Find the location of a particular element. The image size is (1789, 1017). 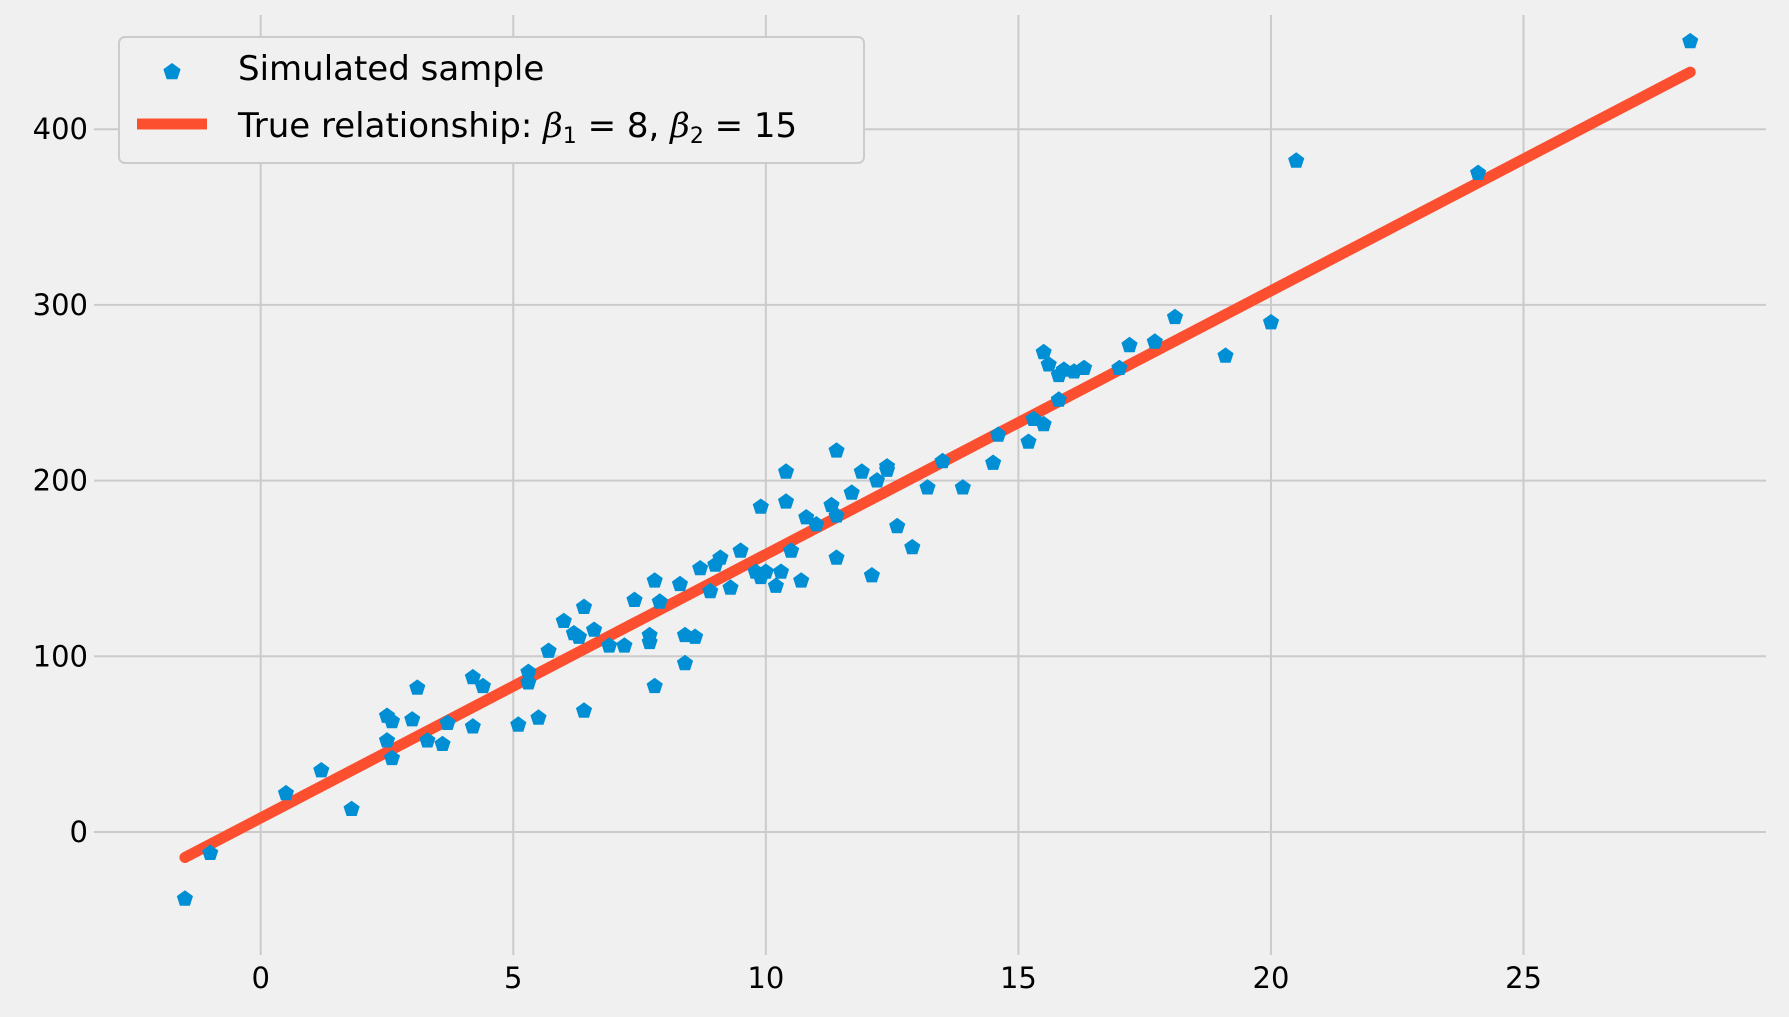

legend-beta2-sub: 2 is located at coordinates (697, 136).